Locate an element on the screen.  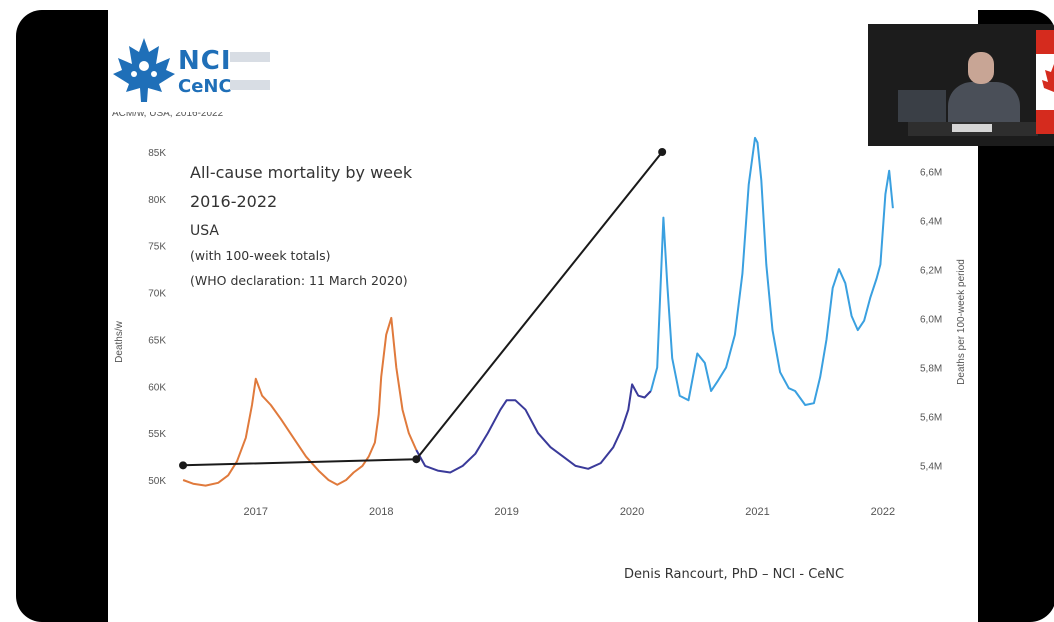
annotation-title: All-cause mortality by week is located at coordinates (301, 172).